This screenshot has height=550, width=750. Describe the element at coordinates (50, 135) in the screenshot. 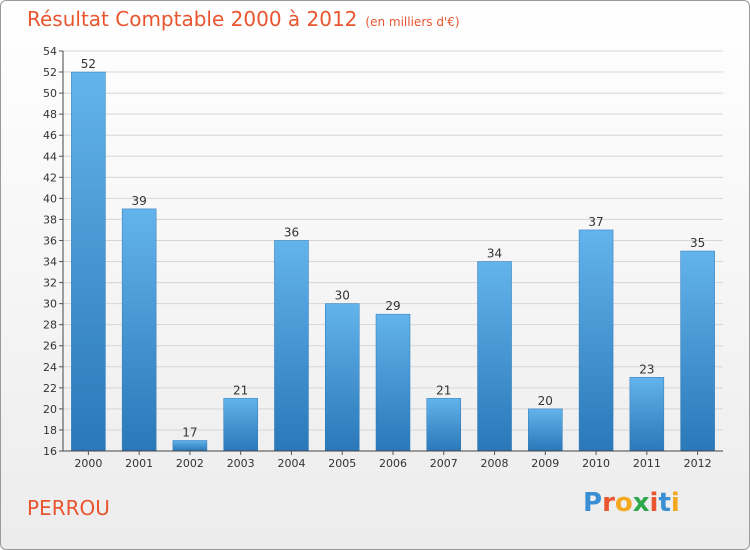

I see `y-tick-label: 46` at that location.